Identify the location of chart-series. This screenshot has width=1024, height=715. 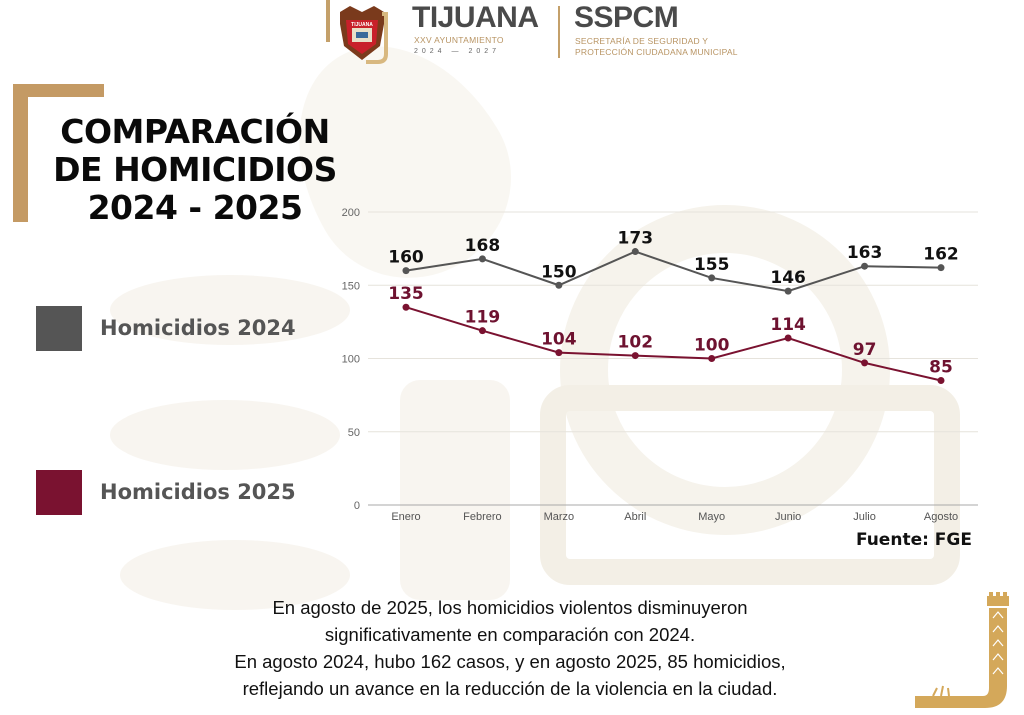
(673, 316).